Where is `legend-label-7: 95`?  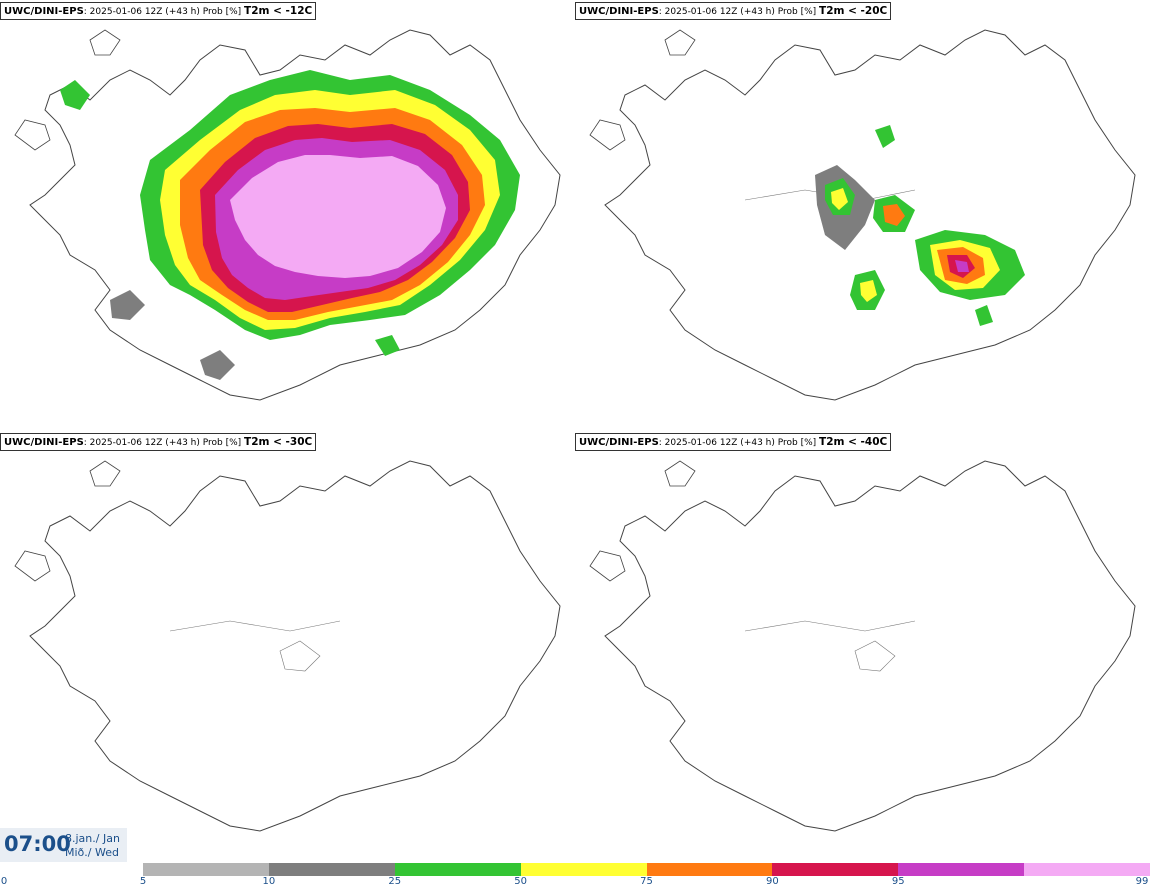 legend-label-7: 95 is located at coordinates (898, 881).